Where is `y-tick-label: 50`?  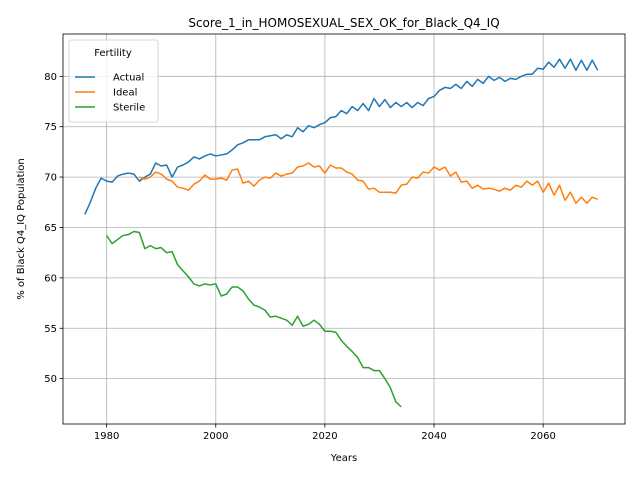
y-tick-label: 50 is located at coordinates (50, 379).